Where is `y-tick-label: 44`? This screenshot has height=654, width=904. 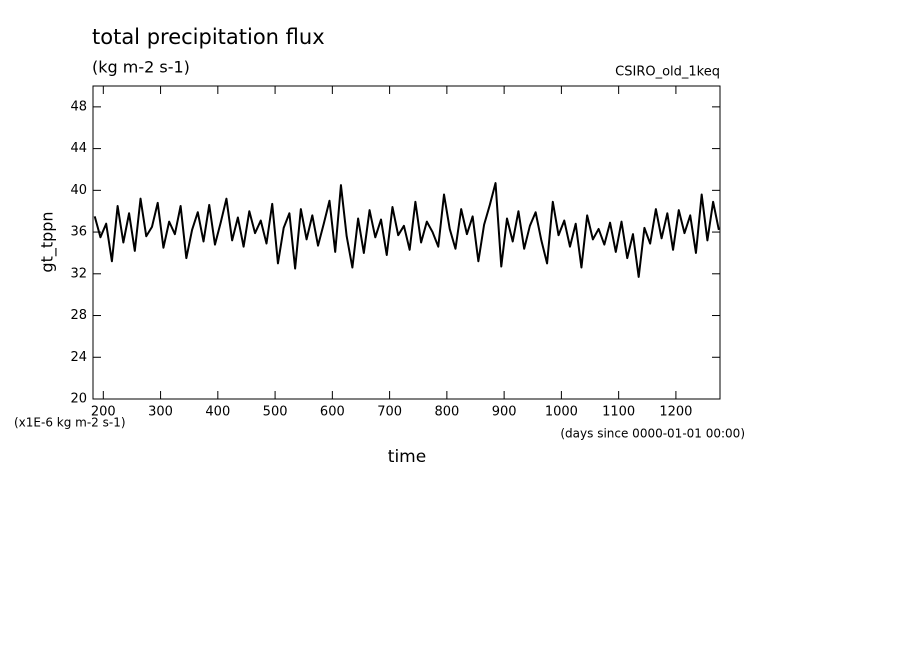 y-tick-label: 44 is located at coordinates (78, 148).